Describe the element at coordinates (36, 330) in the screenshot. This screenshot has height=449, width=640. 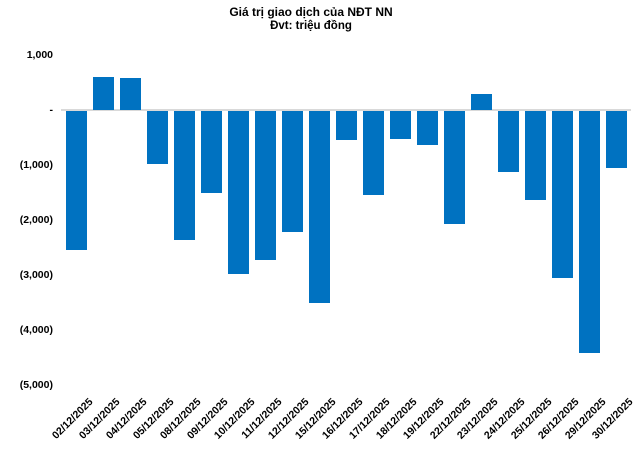
I see `y-axis-tick-label: (4,000)` at that location.